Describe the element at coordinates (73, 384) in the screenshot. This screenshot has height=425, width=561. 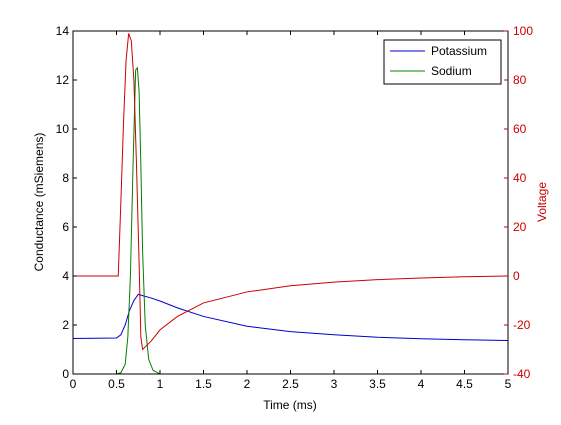
I see `x-tick-label: 0` at that location.